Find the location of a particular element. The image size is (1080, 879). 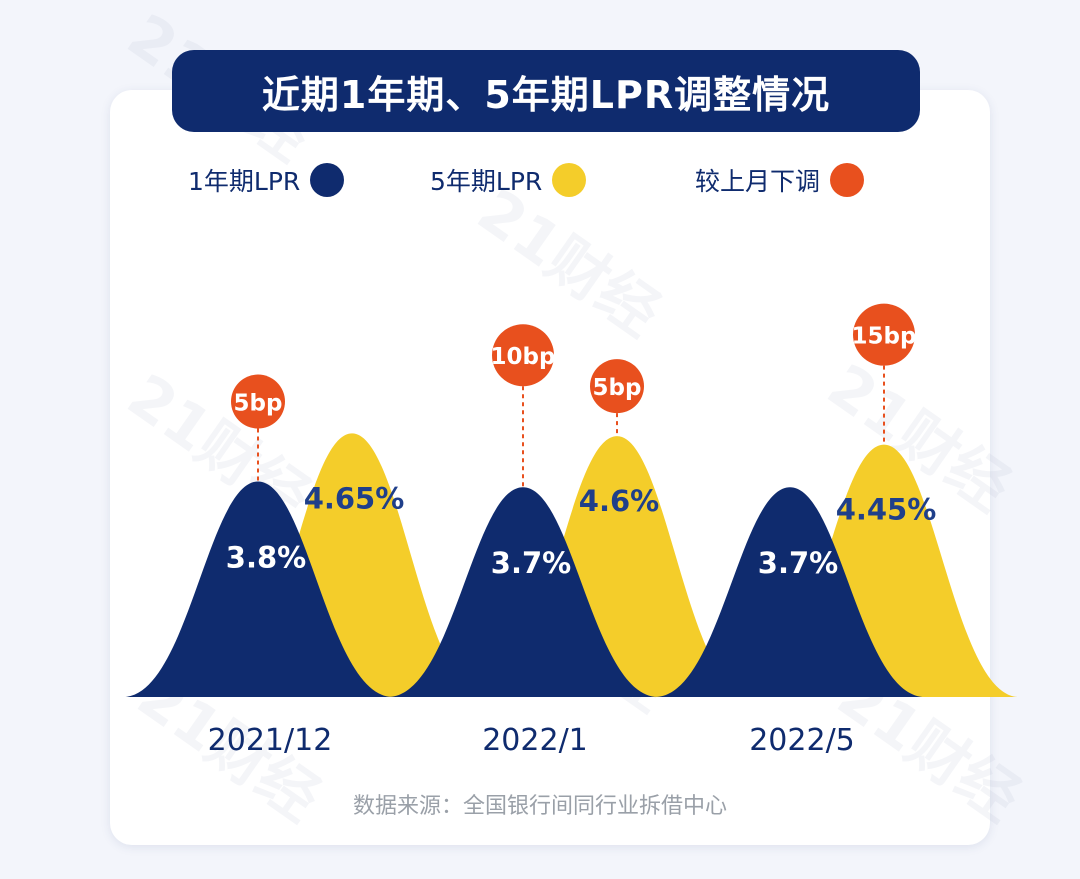

value-label-1y: 3.8% is located at coordinates (266, 558).